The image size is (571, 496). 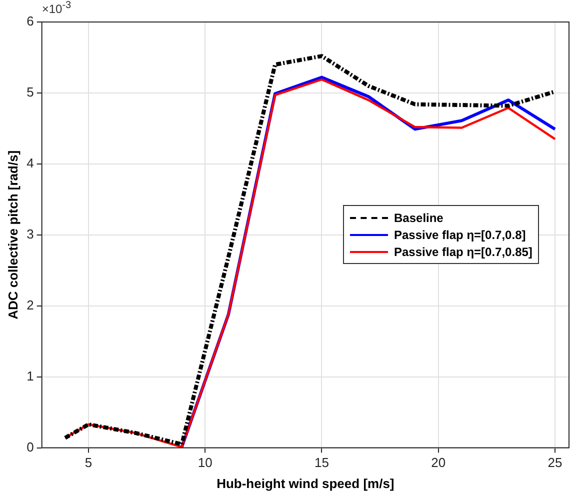 What do you see at coordinates (321, 462) in the screenshot?
I see `x-tick-label: 15` at bounding box center [321, 462].